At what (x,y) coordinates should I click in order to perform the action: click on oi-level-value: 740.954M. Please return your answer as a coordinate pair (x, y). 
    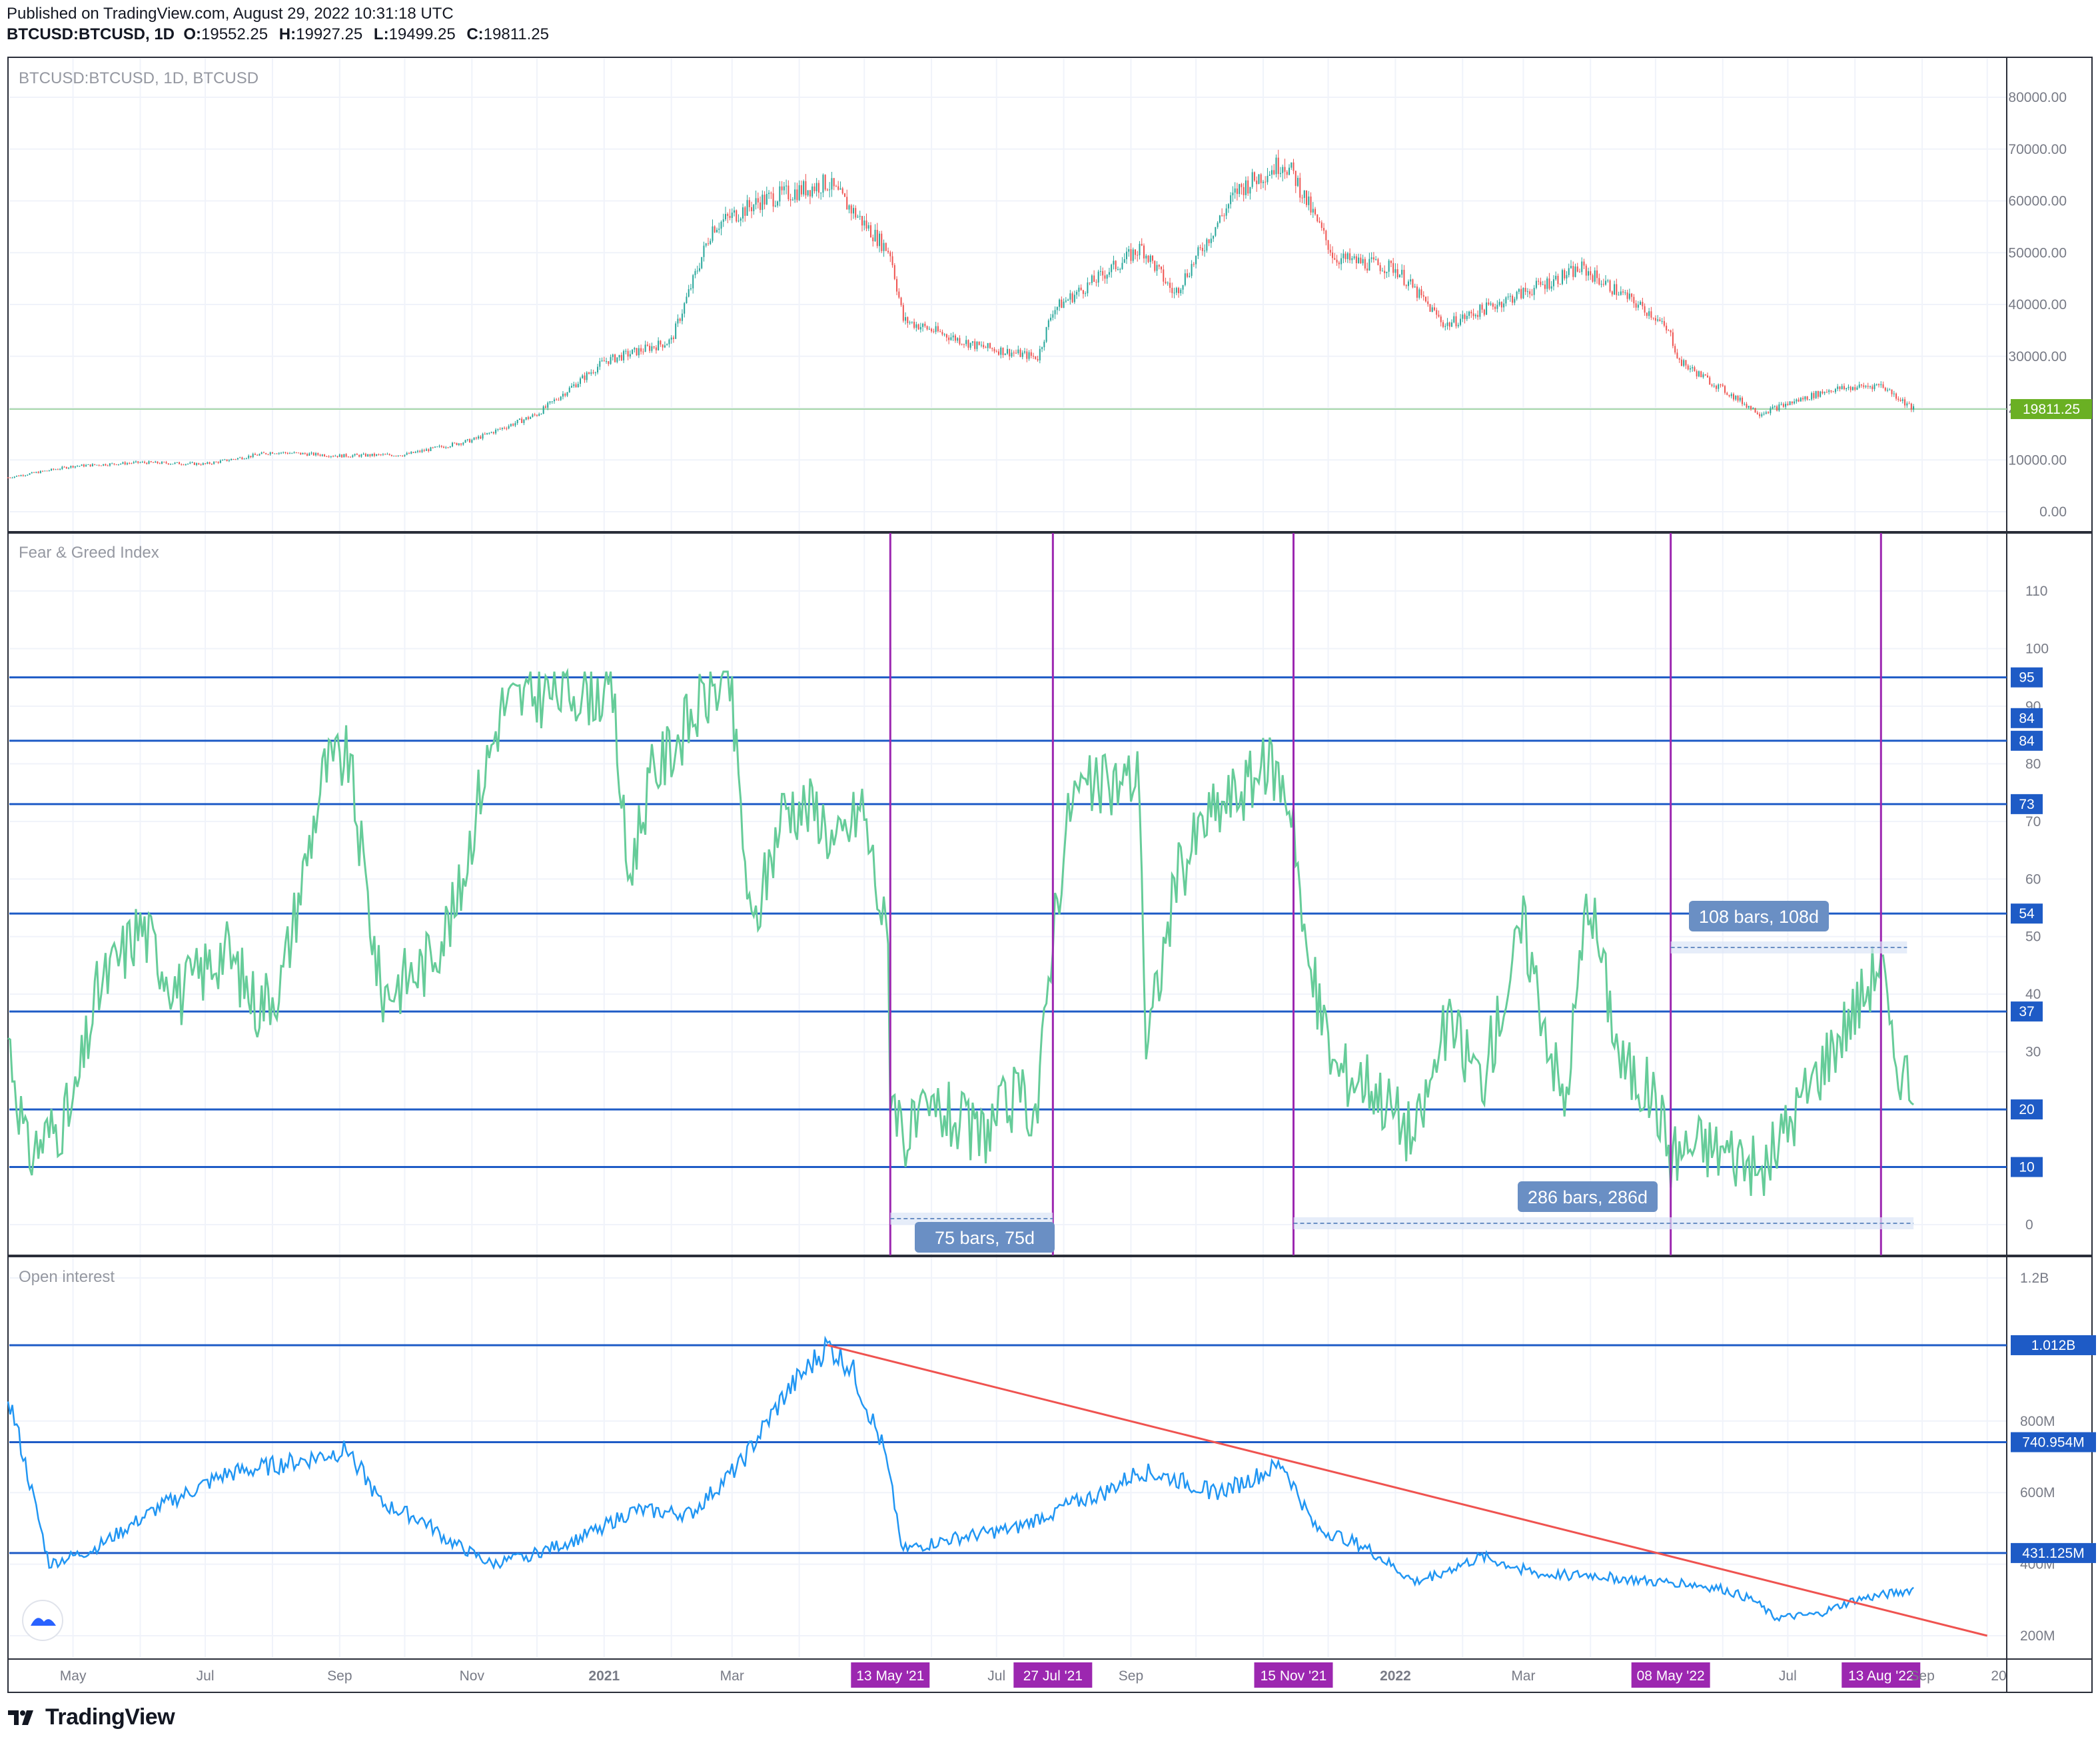
    Looking at the image, I should click on (2053, 1443).